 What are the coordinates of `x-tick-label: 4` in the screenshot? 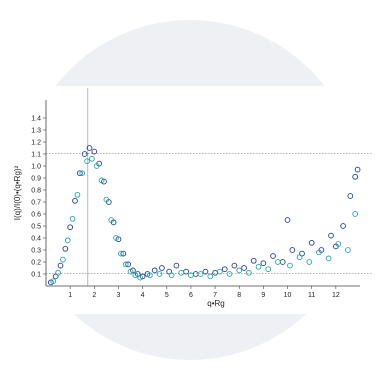 It's located at (143, 295).